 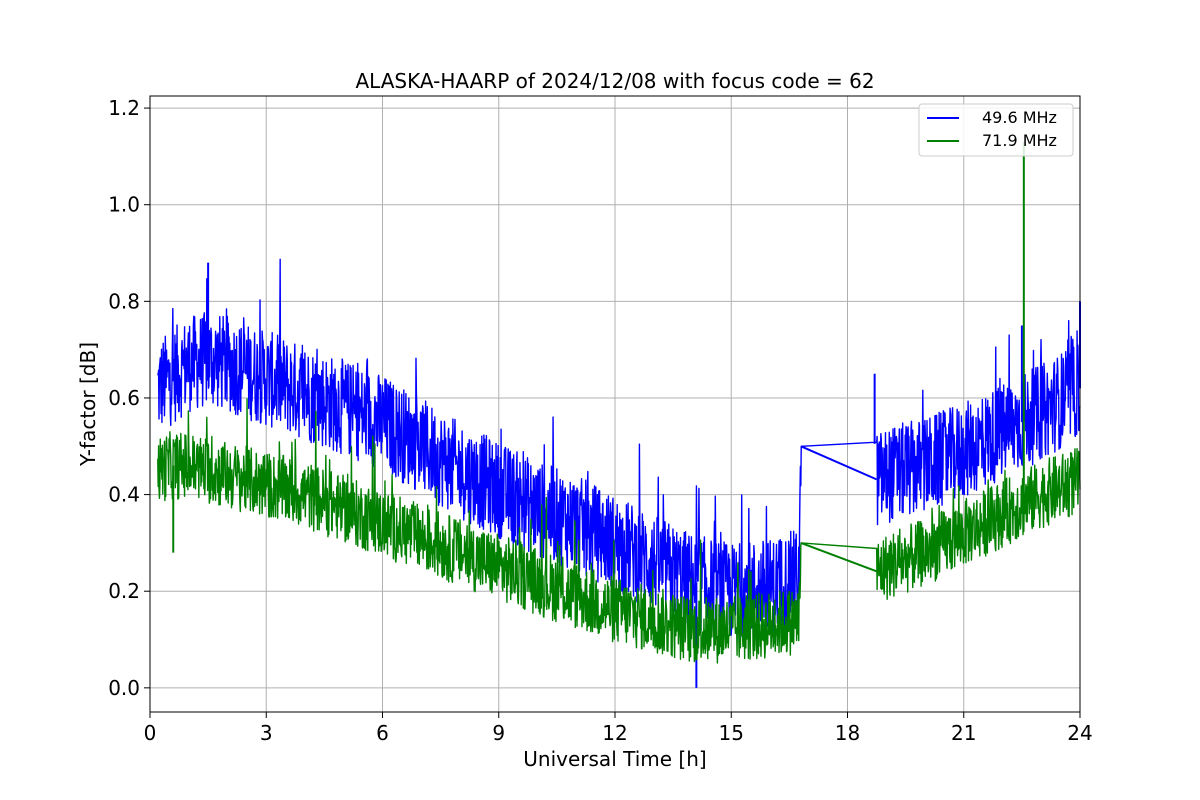 I want to click on legend: 49.6 MHz 71.9 MHz, so click(x=996, y=130).